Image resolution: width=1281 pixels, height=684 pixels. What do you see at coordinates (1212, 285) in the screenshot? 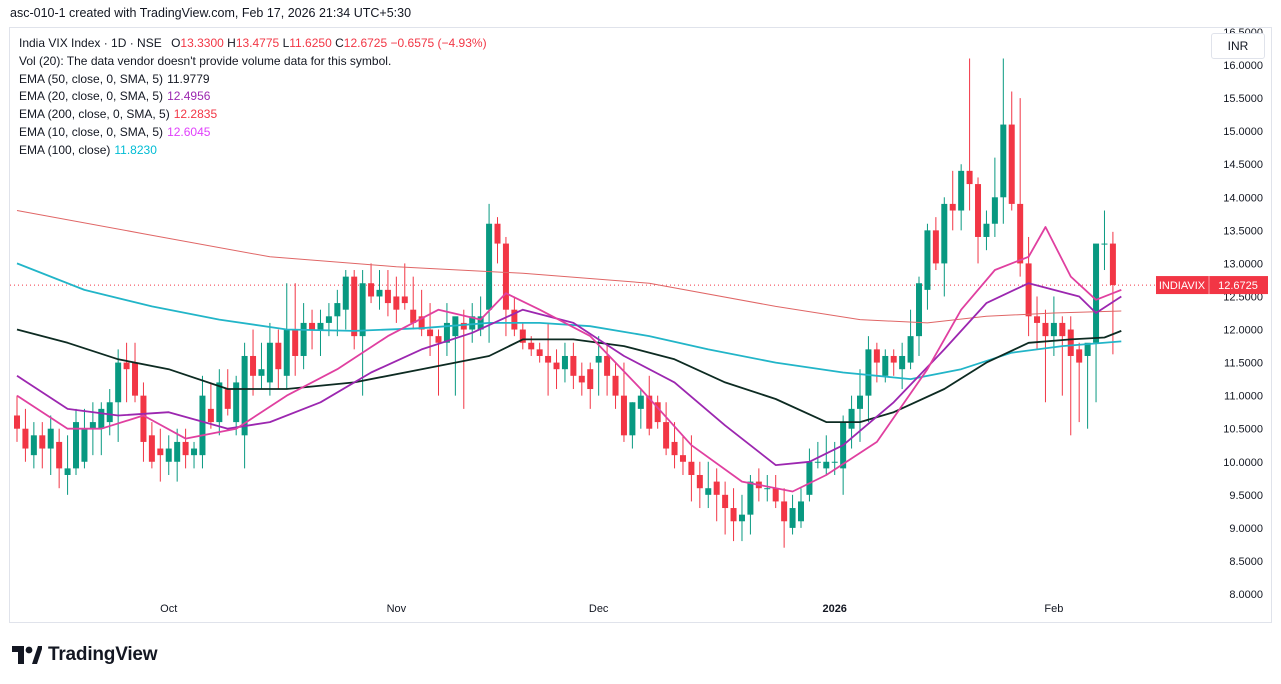
I see `last-price-tag: INDIAVIX 12.6725` at bounding box center [1212, 285].